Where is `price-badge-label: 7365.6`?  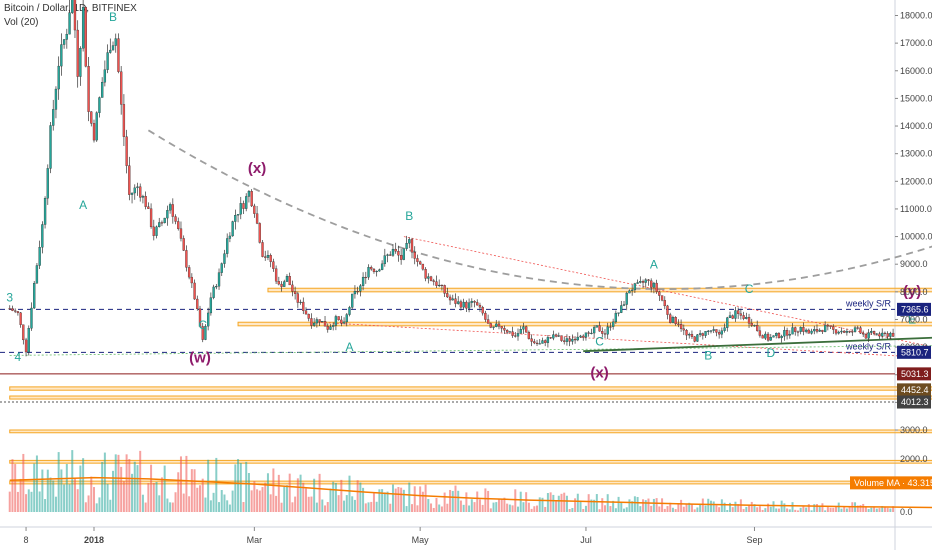 price-badge-label: 7365.6 is located at coordinates (915, 309).